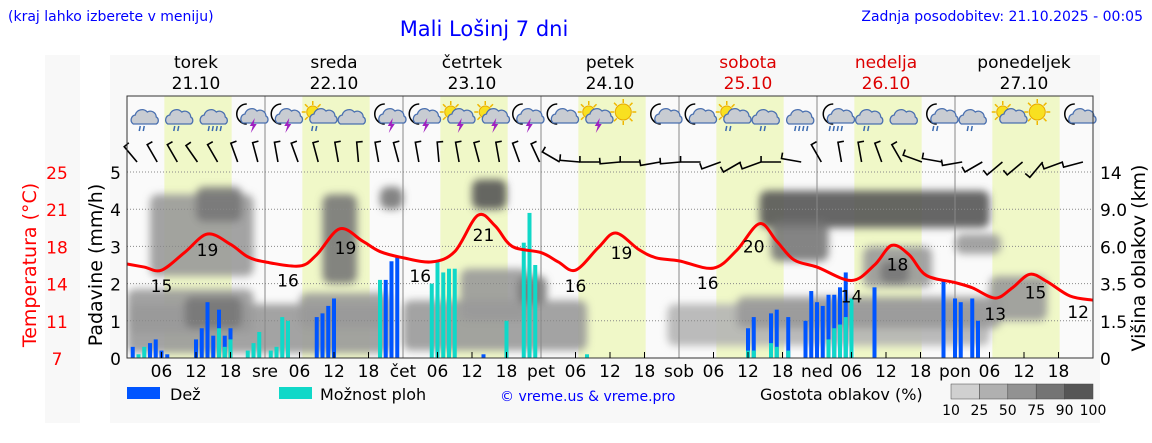 Image resolution: width=1152 pixels, height=443 pixels. Describe the element at coordinates (587, 397) in the screenshot. I see `copyright-link: © vreme.us & vreme.pro` at that location.